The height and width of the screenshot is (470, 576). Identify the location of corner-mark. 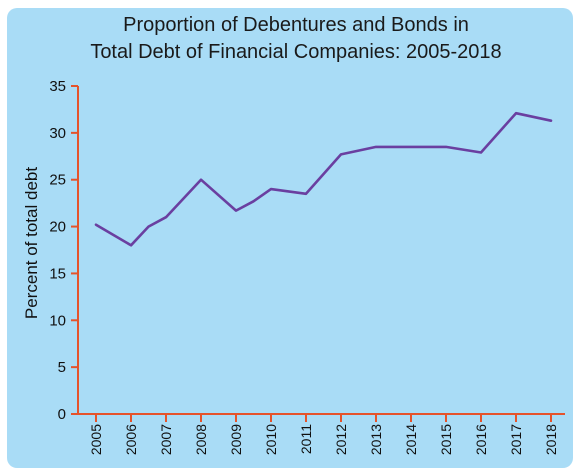
(7, 7).